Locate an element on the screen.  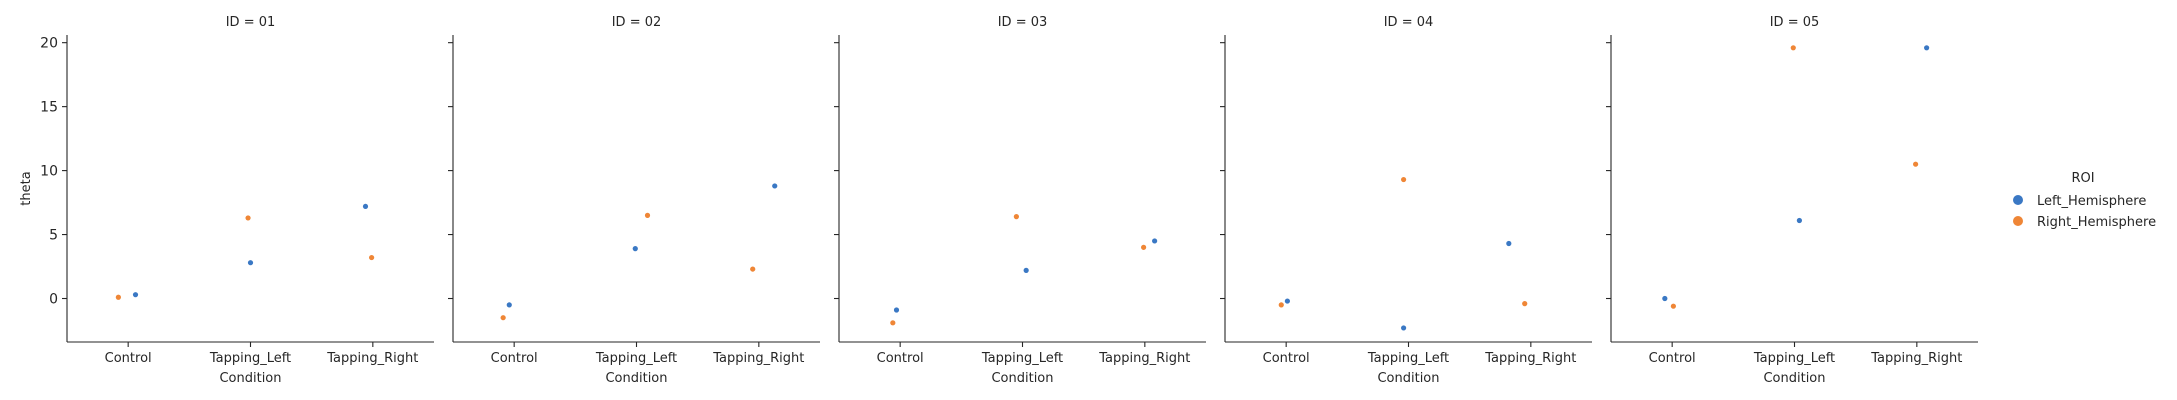
legend-title: ROI is located at coordinates (2082, 178).